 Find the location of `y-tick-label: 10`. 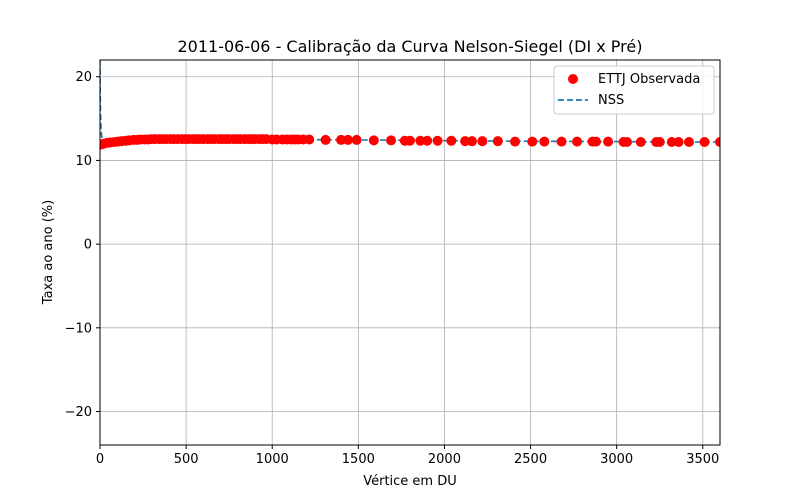

y-tick-label: 10 is located at coordinates (83, 161).